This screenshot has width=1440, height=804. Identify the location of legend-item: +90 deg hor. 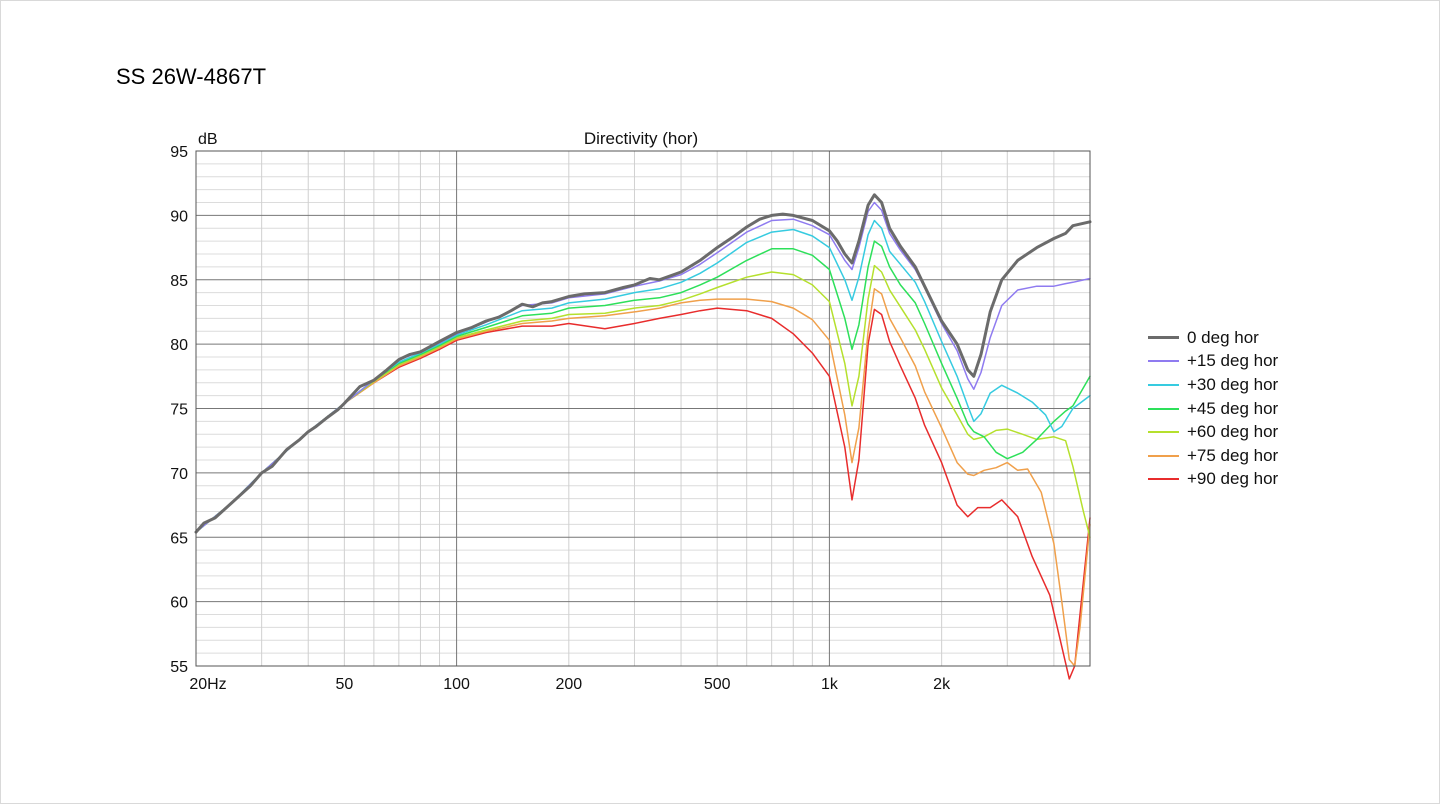
(1213, 480).